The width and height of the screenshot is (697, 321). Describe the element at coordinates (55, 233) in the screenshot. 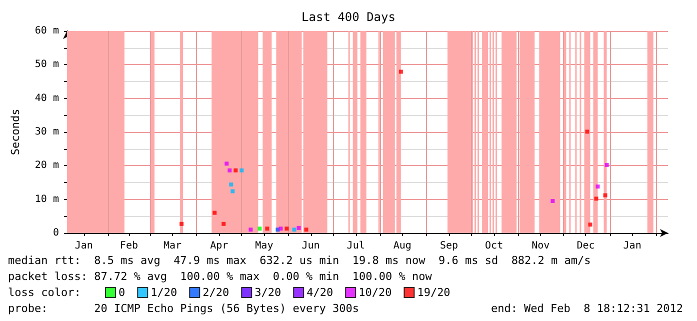

I see `y-tick-label: 0` at that location.